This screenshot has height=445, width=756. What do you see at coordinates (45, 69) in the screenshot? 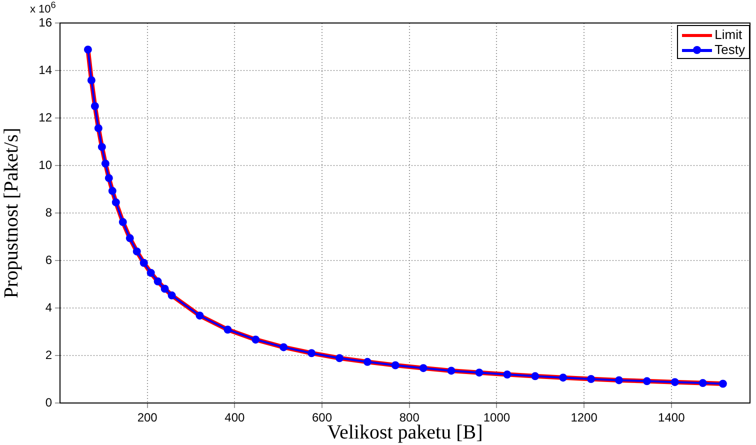
I see `y-tick-label: 14` at bounding box center [45, 69].